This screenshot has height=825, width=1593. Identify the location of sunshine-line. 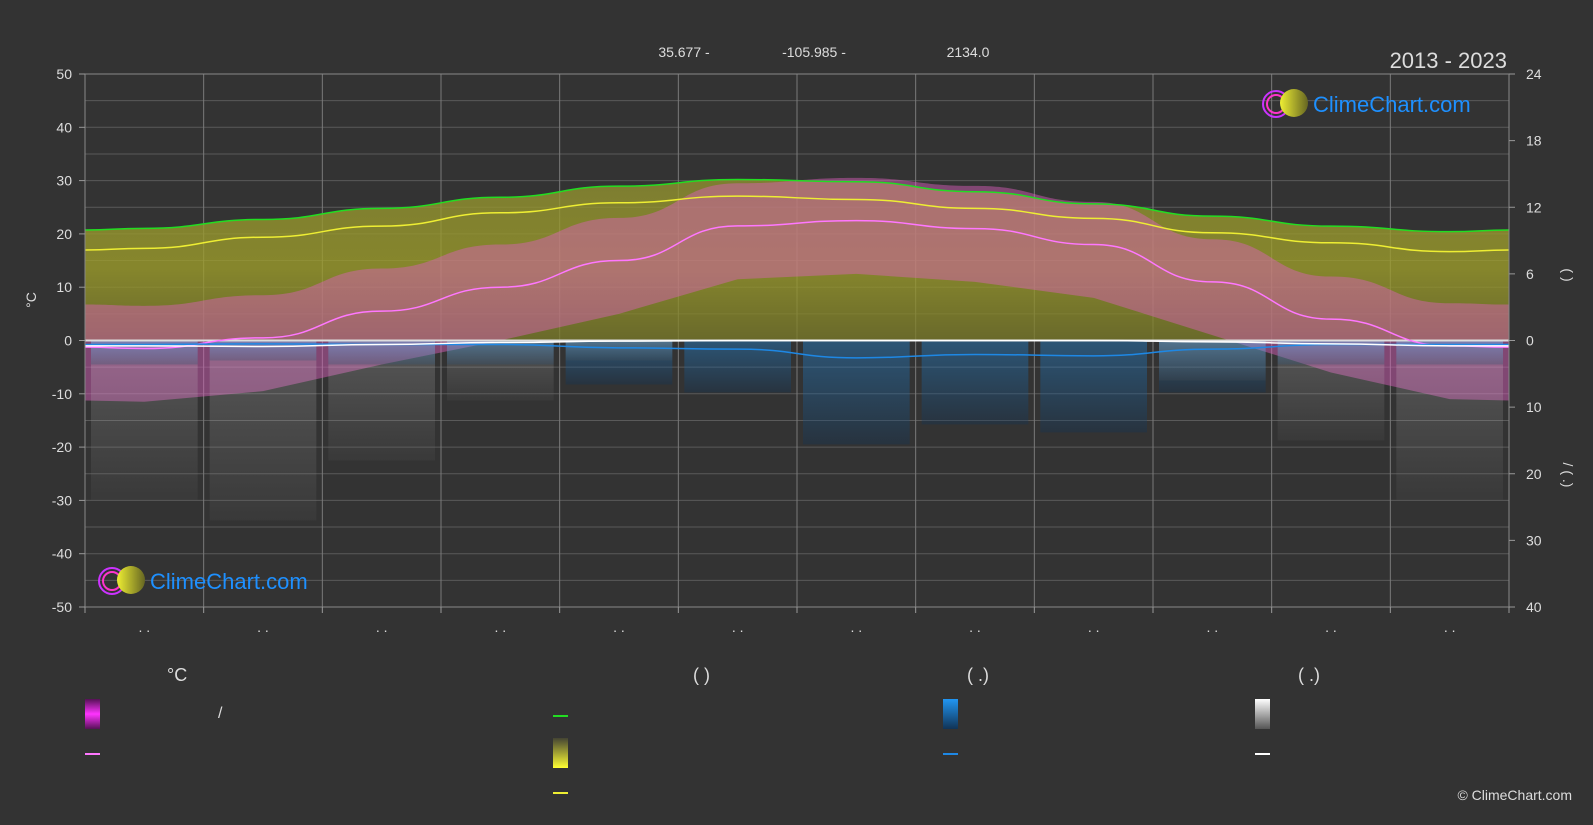
(797, 224).